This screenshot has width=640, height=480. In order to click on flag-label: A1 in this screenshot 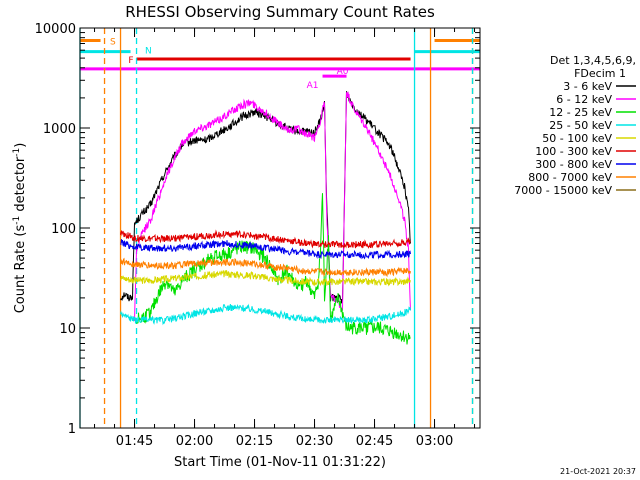, I will do `click(313, 86)`.